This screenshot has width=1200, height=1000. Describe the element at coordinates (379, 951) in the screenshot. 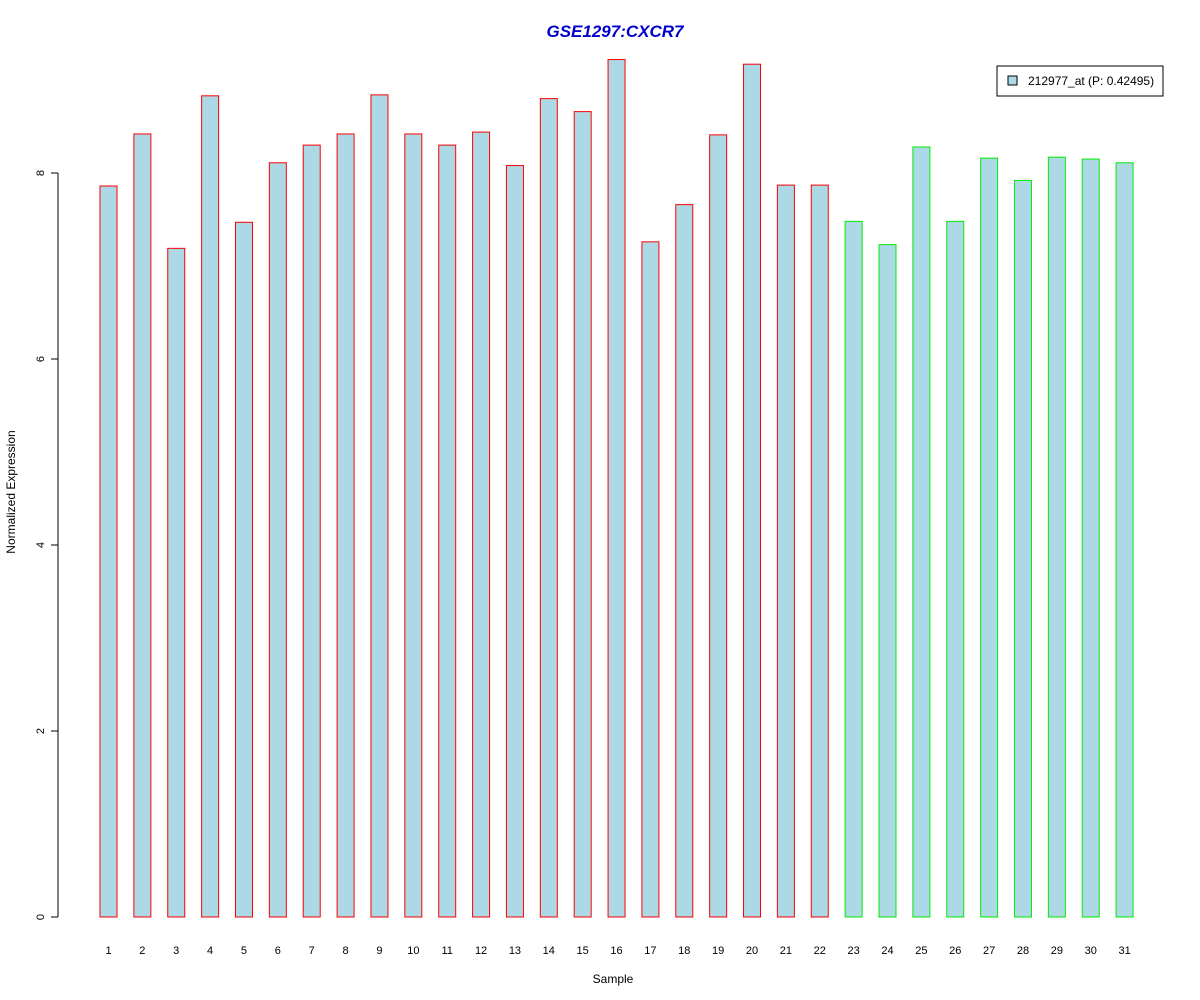

I see `x-tick-label: 9` at that location.